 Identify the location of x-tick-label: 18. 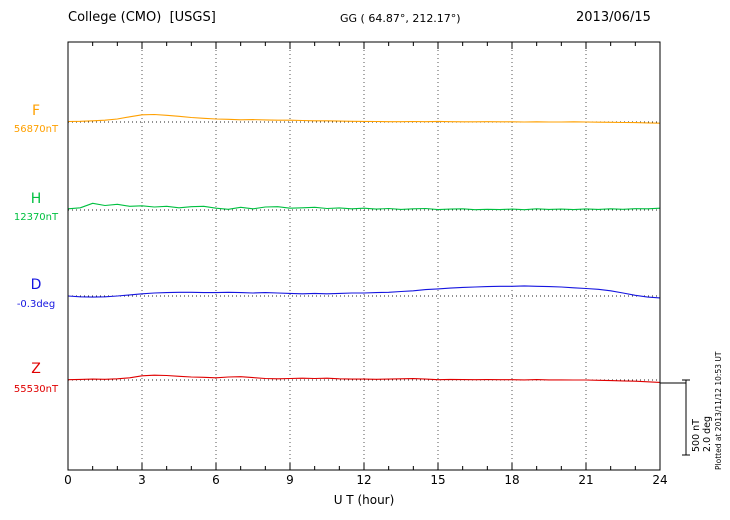
(512, 480).